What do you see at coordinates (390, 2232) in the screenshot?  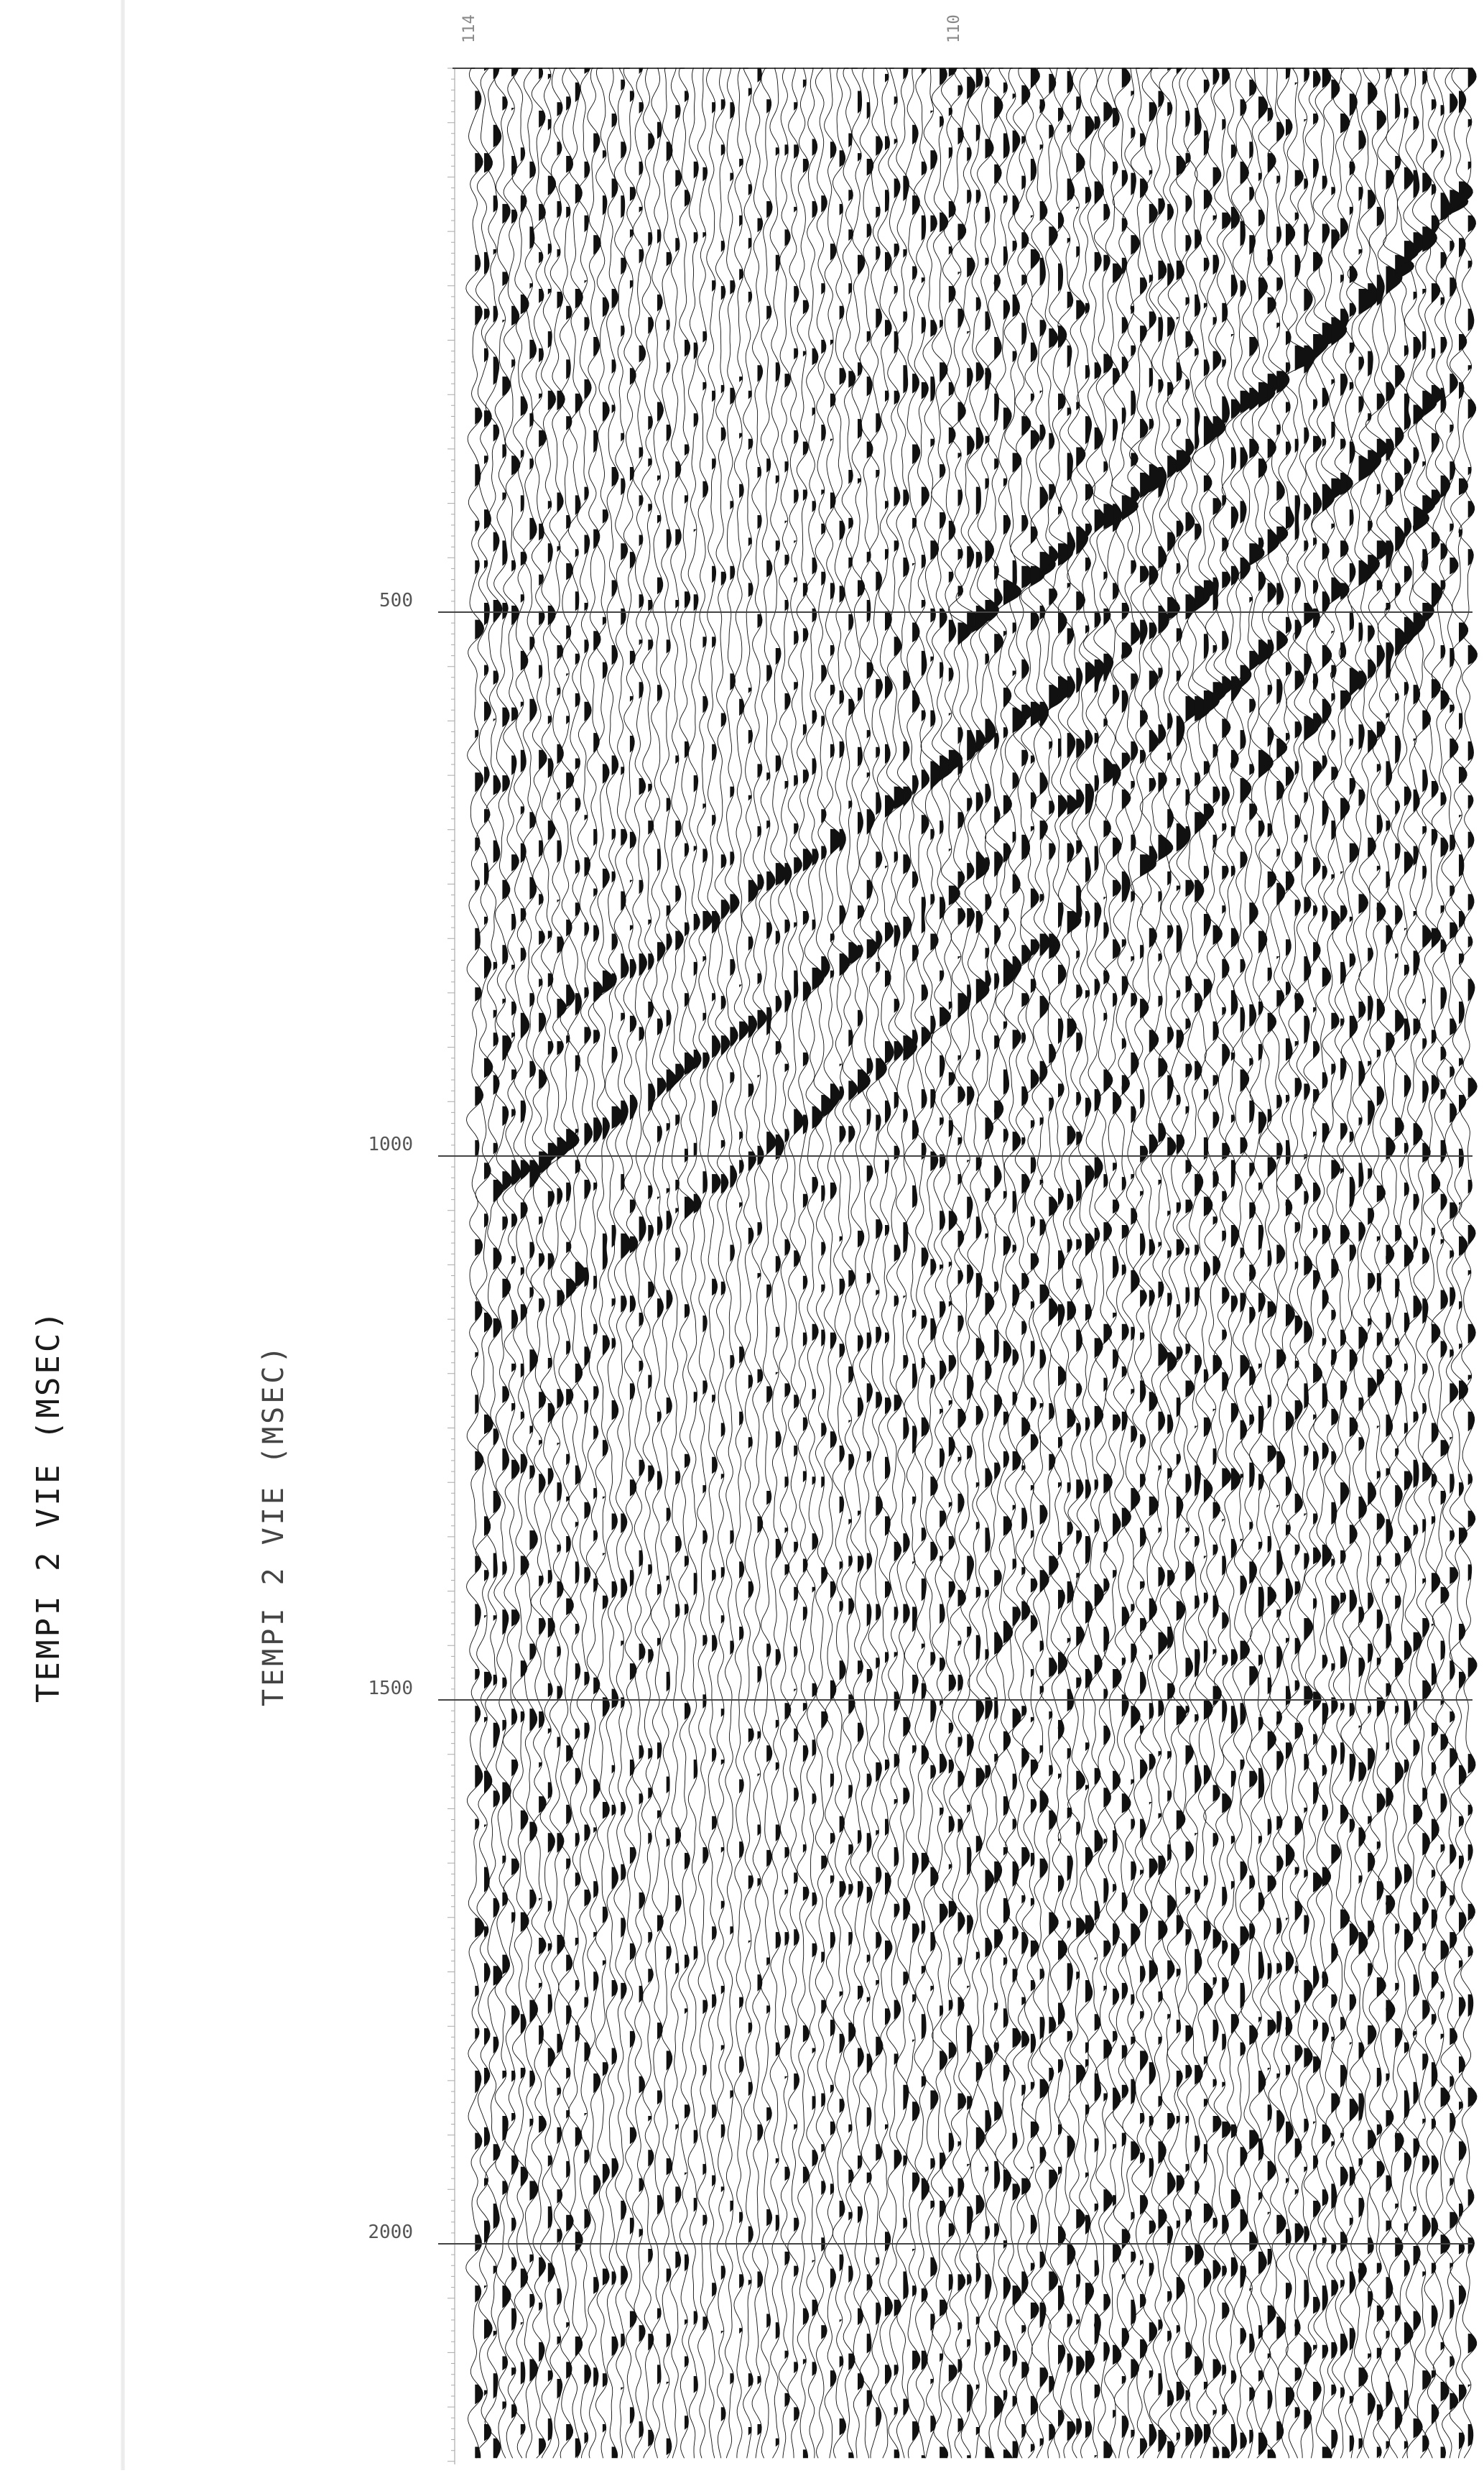 I see `y-tick-label-2000: 2000` at bounding box center [390, 2232].